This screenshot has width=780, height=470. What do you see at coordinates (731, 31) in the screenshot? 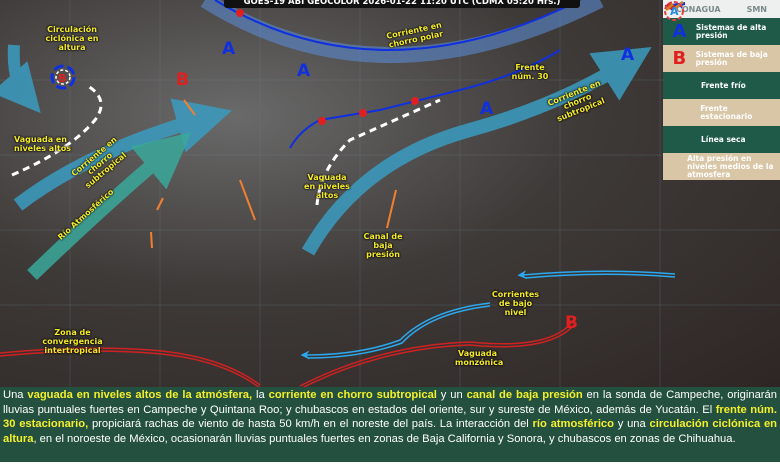
I see `legend-label: Sistemas de alta presión` at bounding box center [731, 31].